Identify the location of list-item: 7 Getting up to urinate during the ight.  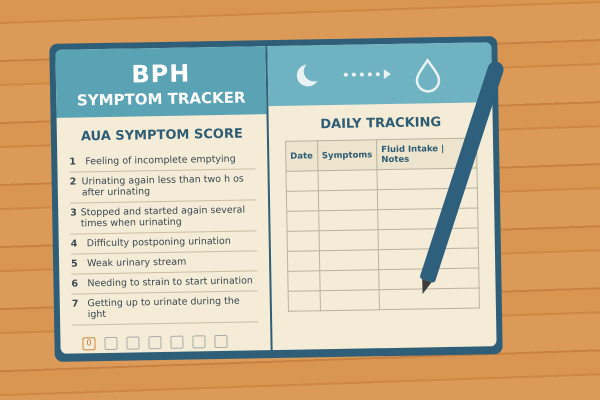
(165, 308).